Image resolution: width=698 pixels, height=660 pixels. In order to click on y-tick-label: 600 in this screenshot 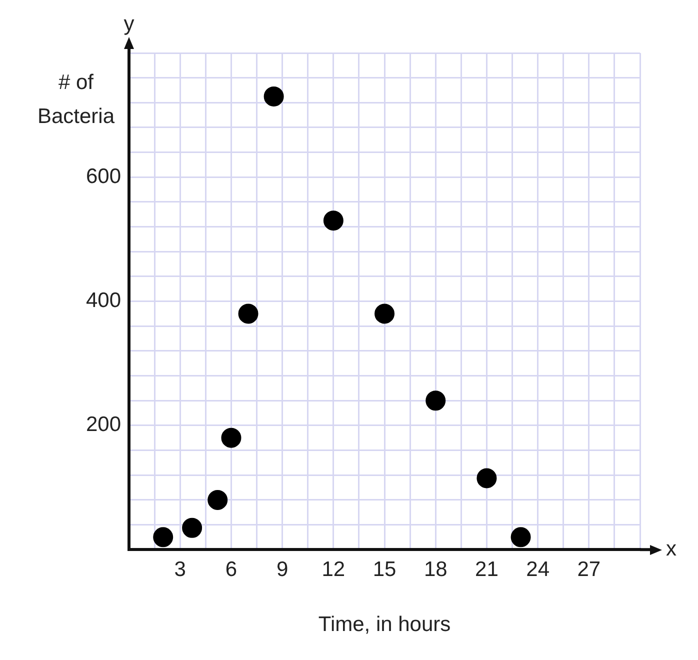, I will do `click(104, 176)`.